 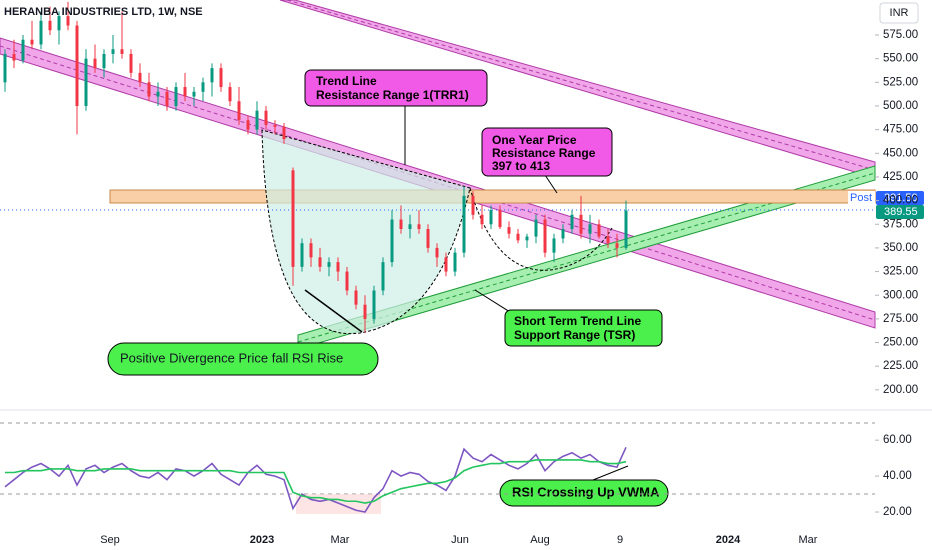 I want to click on y-tick-label: 225.00, so click(x=900, y=366).